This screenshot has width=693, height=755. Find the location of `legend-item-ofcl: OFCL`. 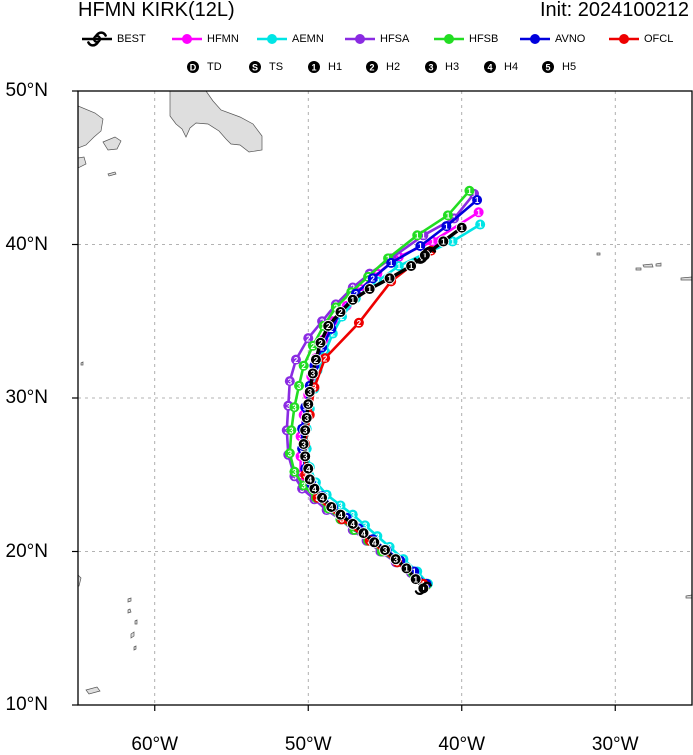

legend-item-ofcl: OFCL is located at coordinates (640, 39).